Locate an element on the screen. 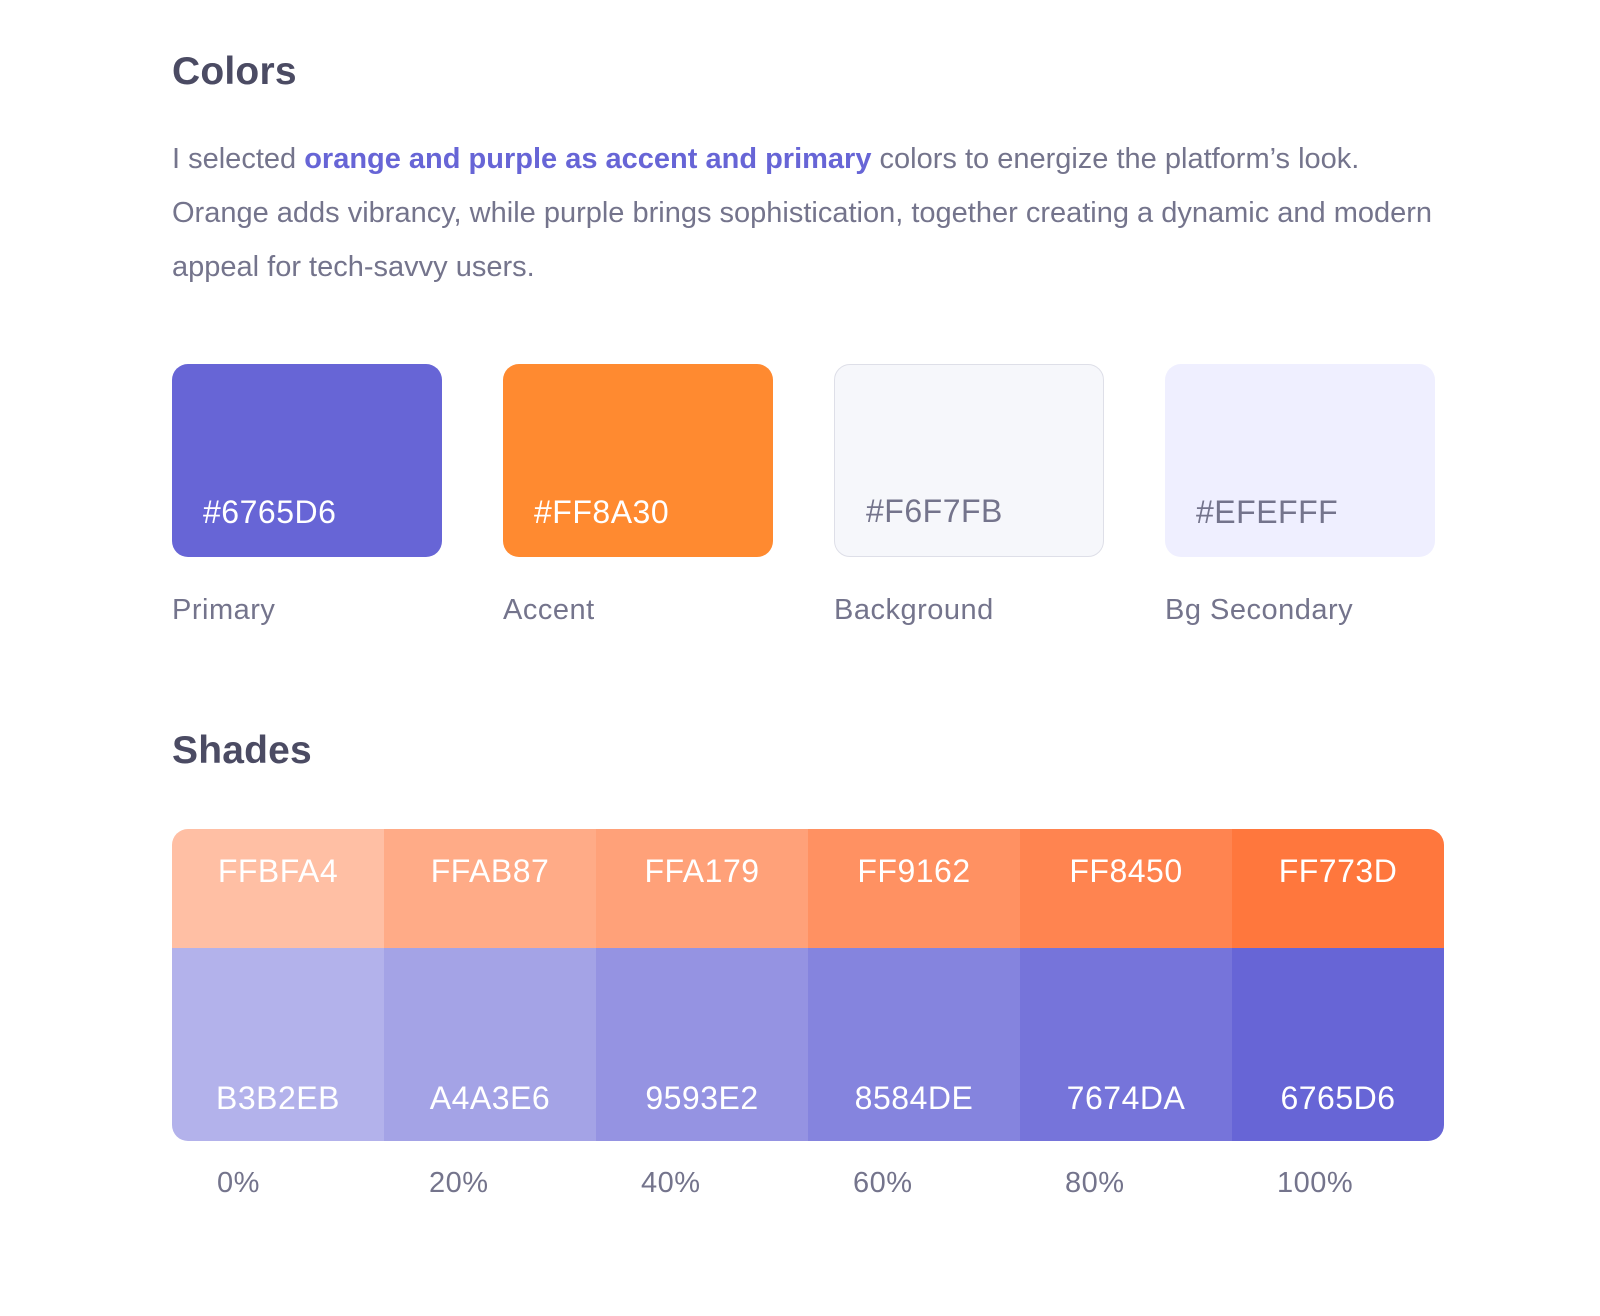 The width and height of the screenshot is (1600, 1316). shade-hex-label: FFA179 is located at coordinates (702, 871).